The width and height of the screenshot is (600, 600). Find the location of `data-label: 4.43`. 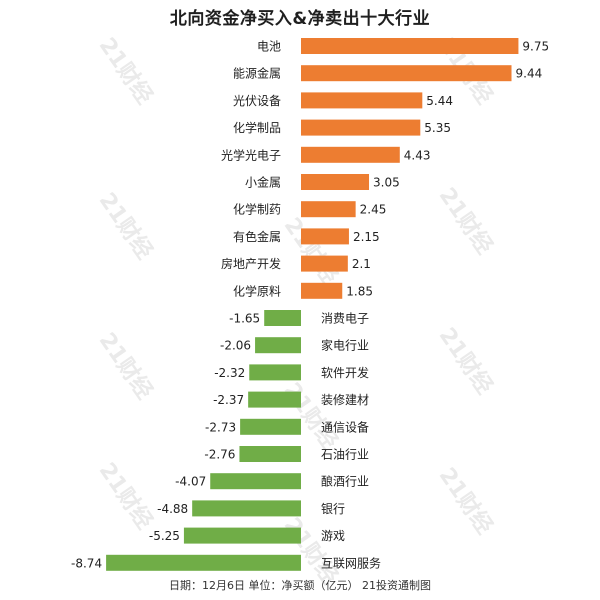

data-label: 4.43 is located at coordinates (417, 155).